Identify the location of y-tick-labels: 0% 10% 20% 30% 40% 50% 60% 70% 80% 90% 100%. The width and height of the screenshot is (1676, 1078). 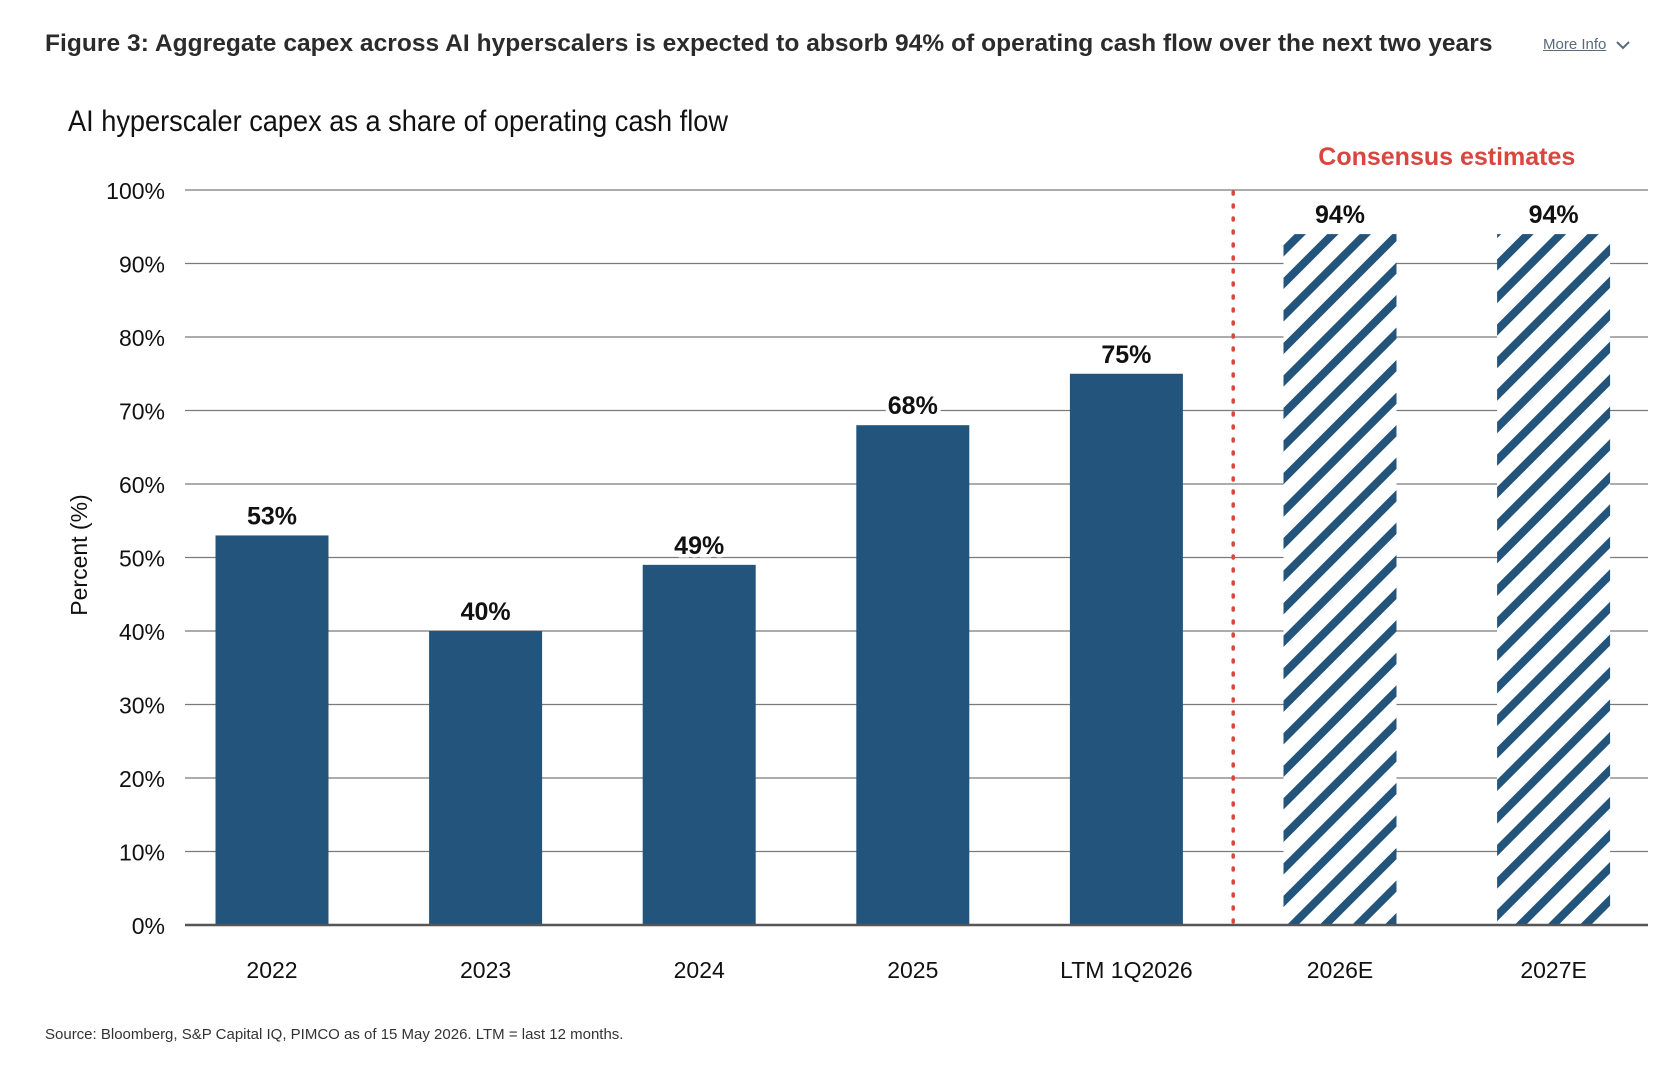
(135, 558).